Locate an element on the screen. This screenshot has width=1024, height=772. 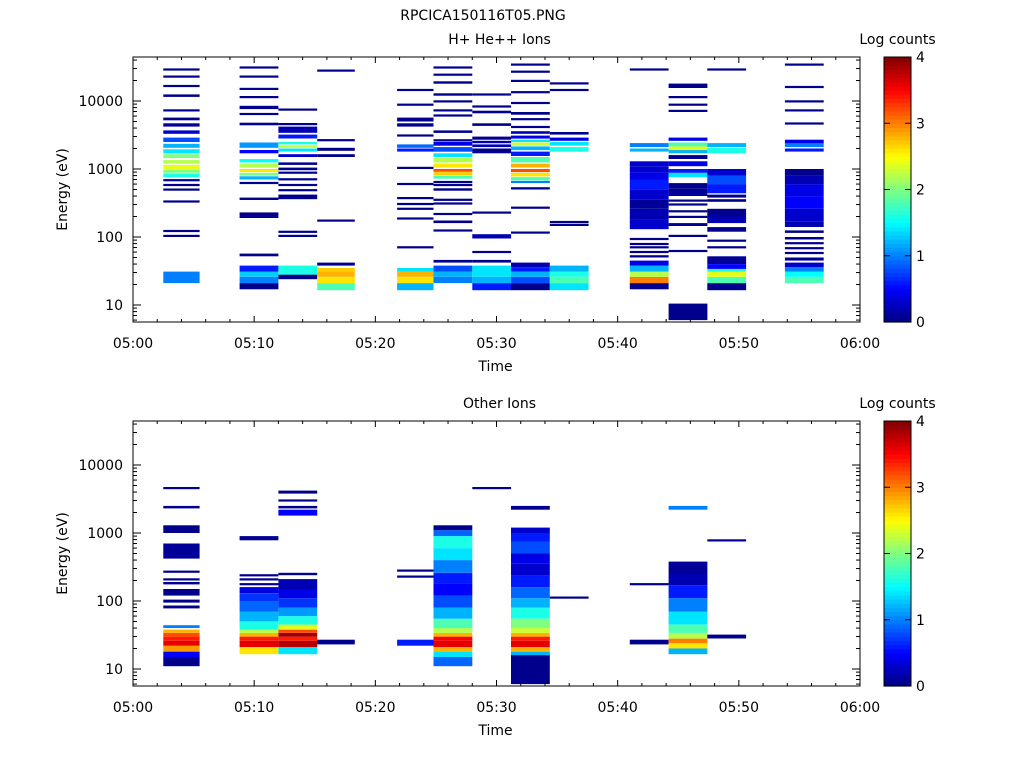
x-tick-label: 05:50 is located at coordinates (739, 708).